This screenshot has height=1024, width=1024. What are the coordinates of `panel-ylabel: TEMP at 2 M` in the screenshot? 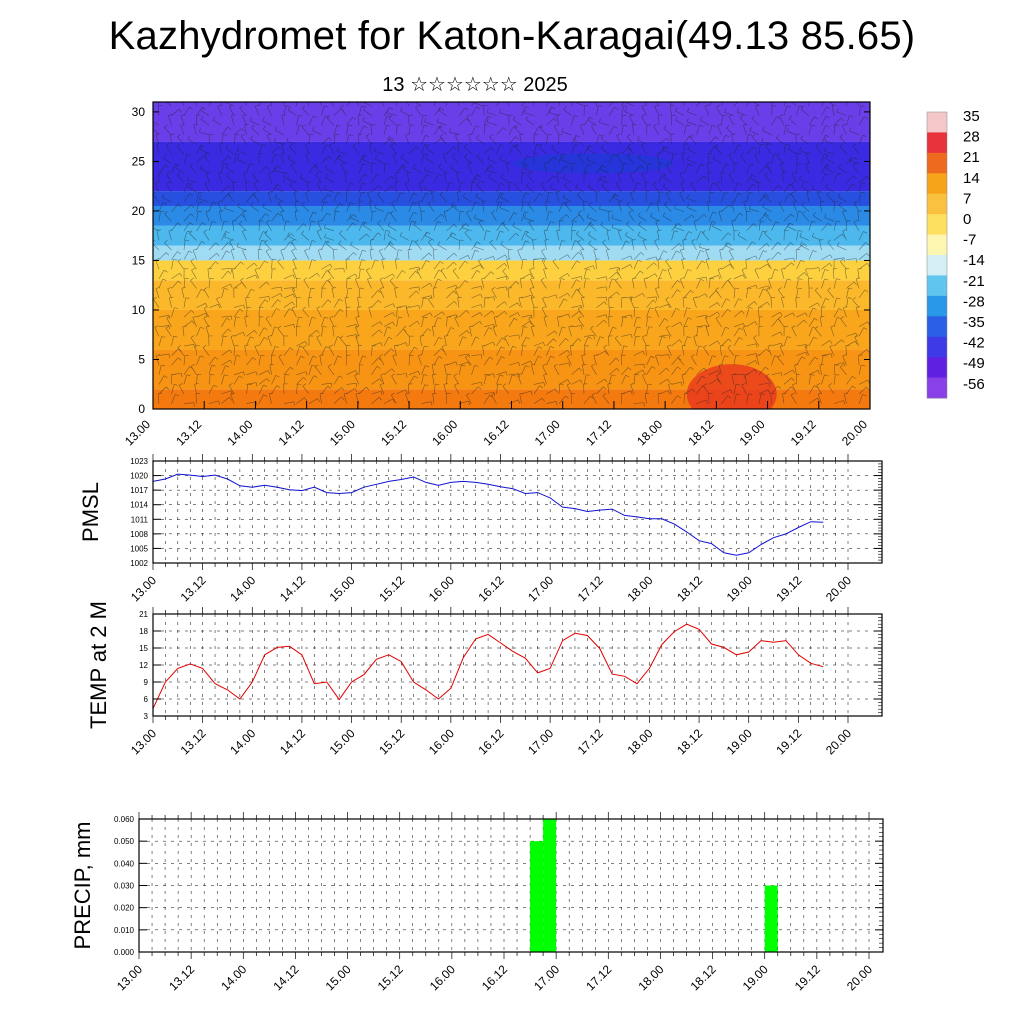 It's located at (98, 665).